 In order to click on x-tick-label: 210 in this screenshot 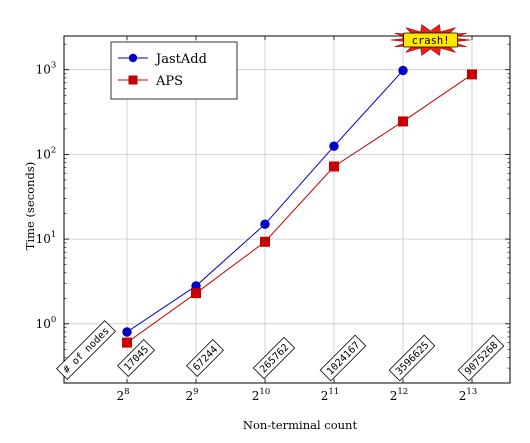, I will do `click(261, 395)`.